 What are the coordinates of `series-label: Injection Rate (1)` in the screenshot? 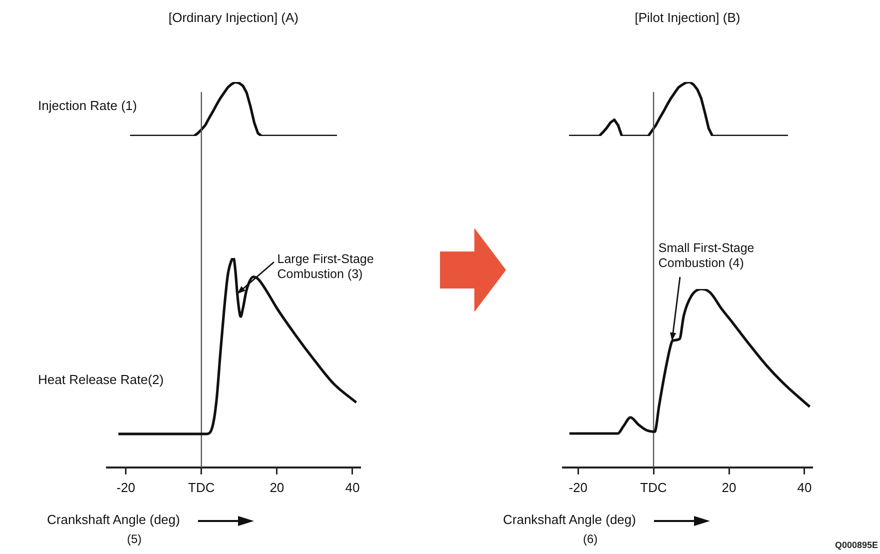 It's located at (87, 105).